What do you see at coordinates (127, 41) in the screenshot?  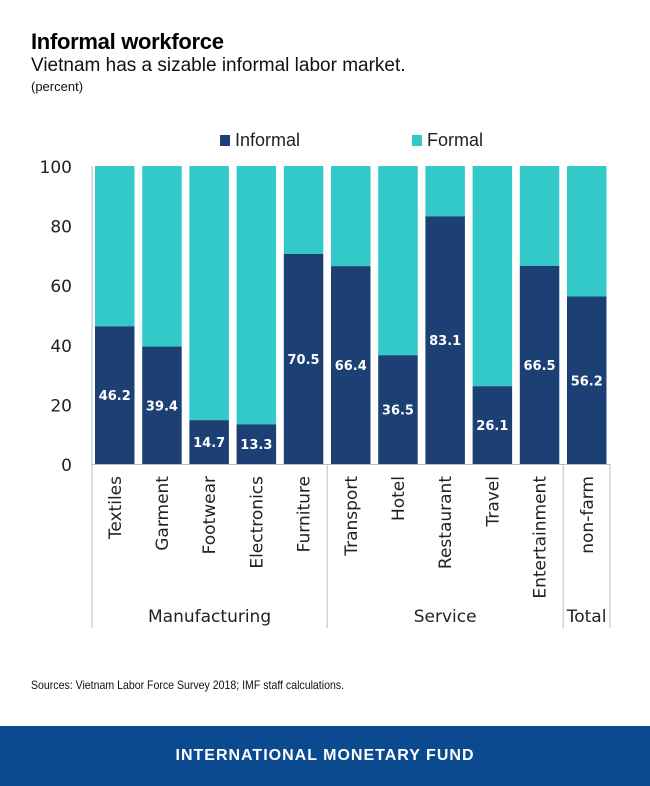 I see `chart-title: Informal workforce` at bounding box center [127, 41].